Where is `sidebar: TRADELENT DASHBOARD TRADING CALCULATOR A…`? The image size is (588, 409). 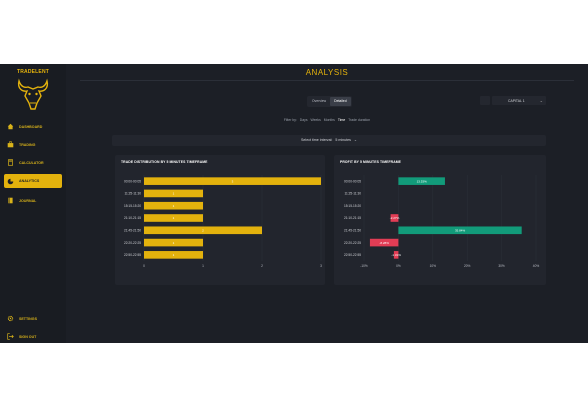 sidebar: TRADELENT DASHBOARD TRADING CALCULATOR A… is located at coordinates (33, 203).